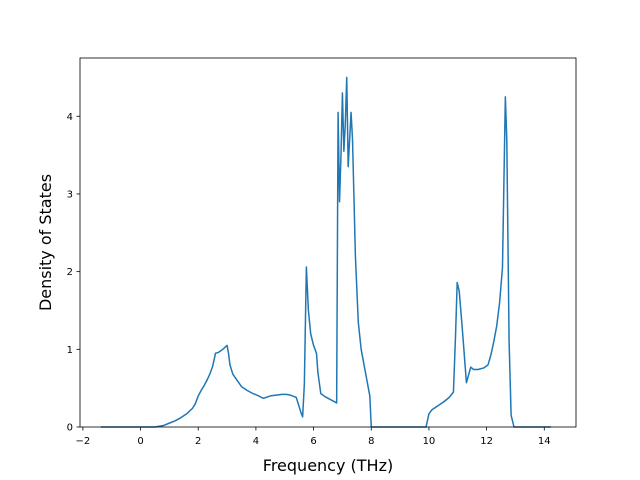  What do you see at coordinates (328, 465) in the screenshot?
I see `x-axis-label: Frequency (THz)` at bounding box center [328, 465].